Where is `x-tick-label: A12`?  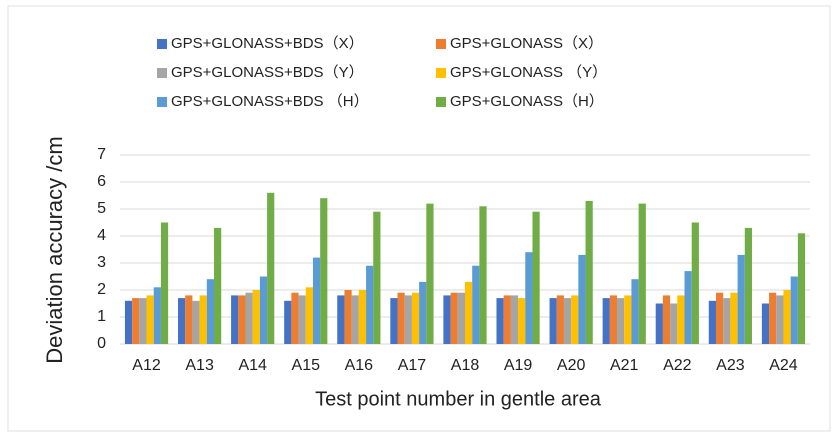
x-tick-label: A12 is located at coordinates (146, 365).